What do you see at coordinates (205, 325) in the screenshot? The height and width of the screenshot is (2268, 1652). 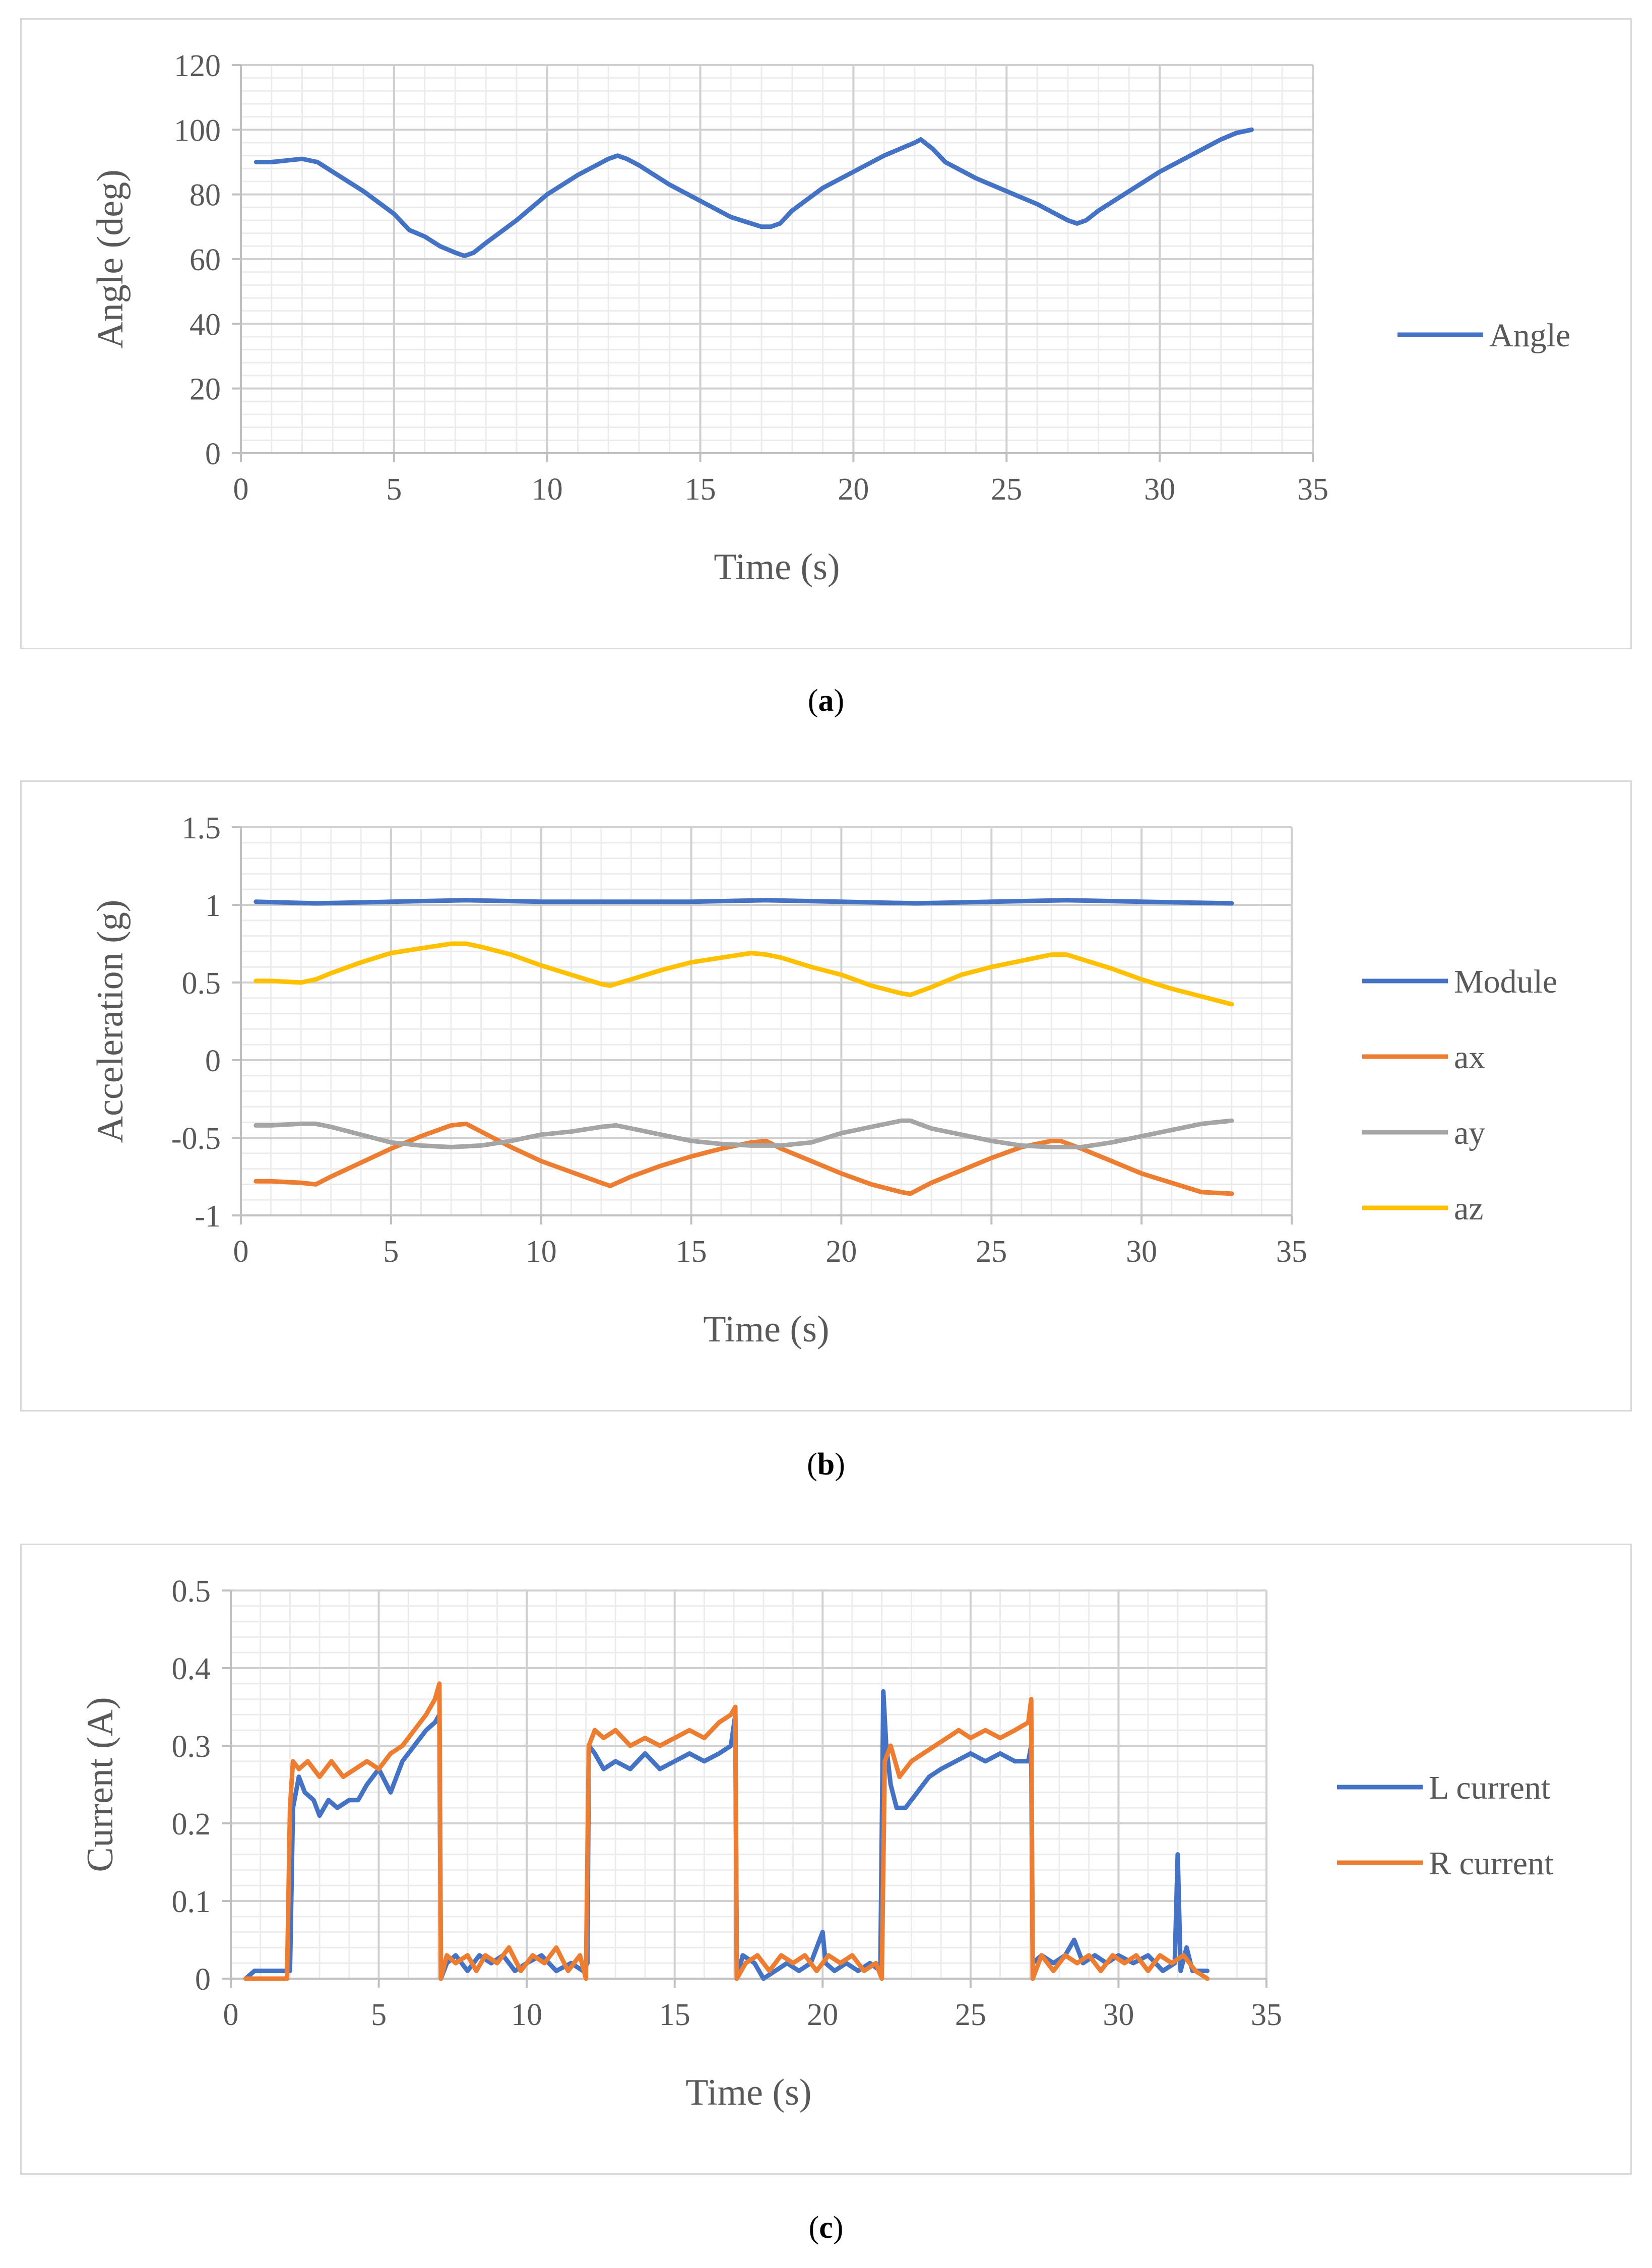 I see `y-tick-label: 40` at bounding box center [205, 325].